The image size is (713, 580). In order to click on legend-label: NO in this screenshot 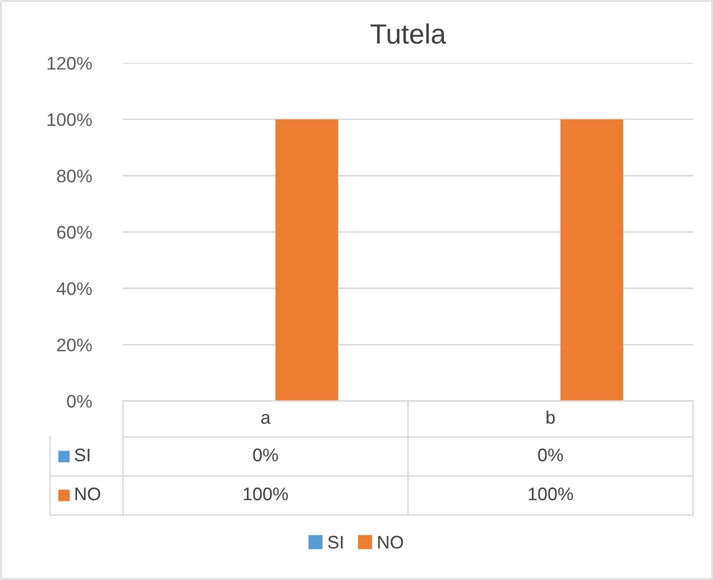, I will do `click(390, 542)`.